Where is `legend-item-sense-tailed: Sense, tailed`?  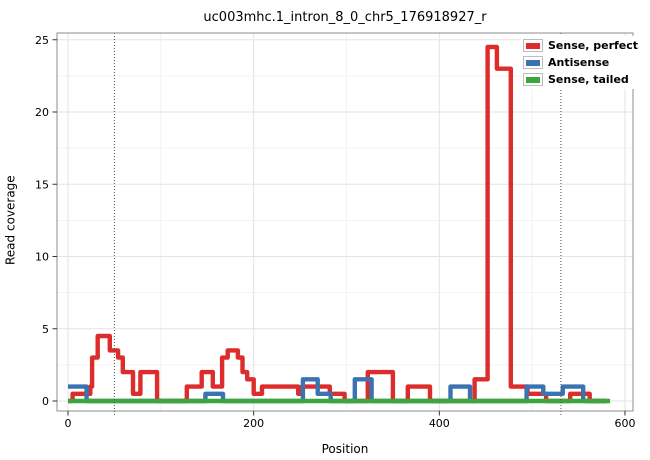 legend-item-sense-tailed: Sense, tailed is located at coordinates (580, 79).